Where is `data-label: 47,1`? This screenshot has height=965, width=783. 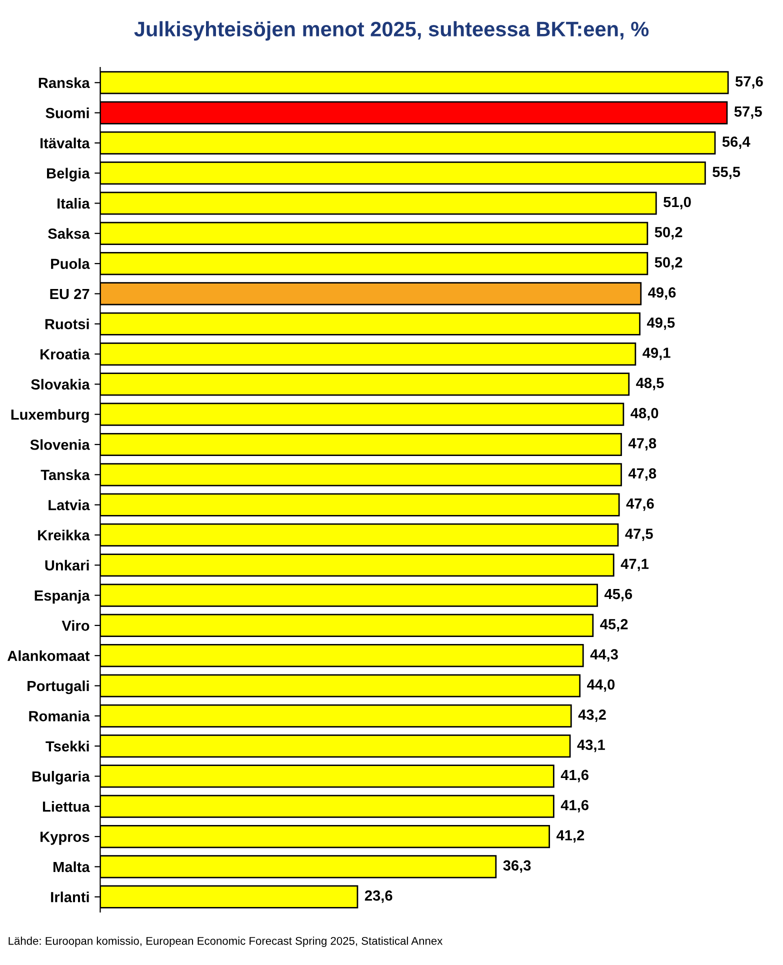
data-label: 47,1 is located at coordinates (634, 565).